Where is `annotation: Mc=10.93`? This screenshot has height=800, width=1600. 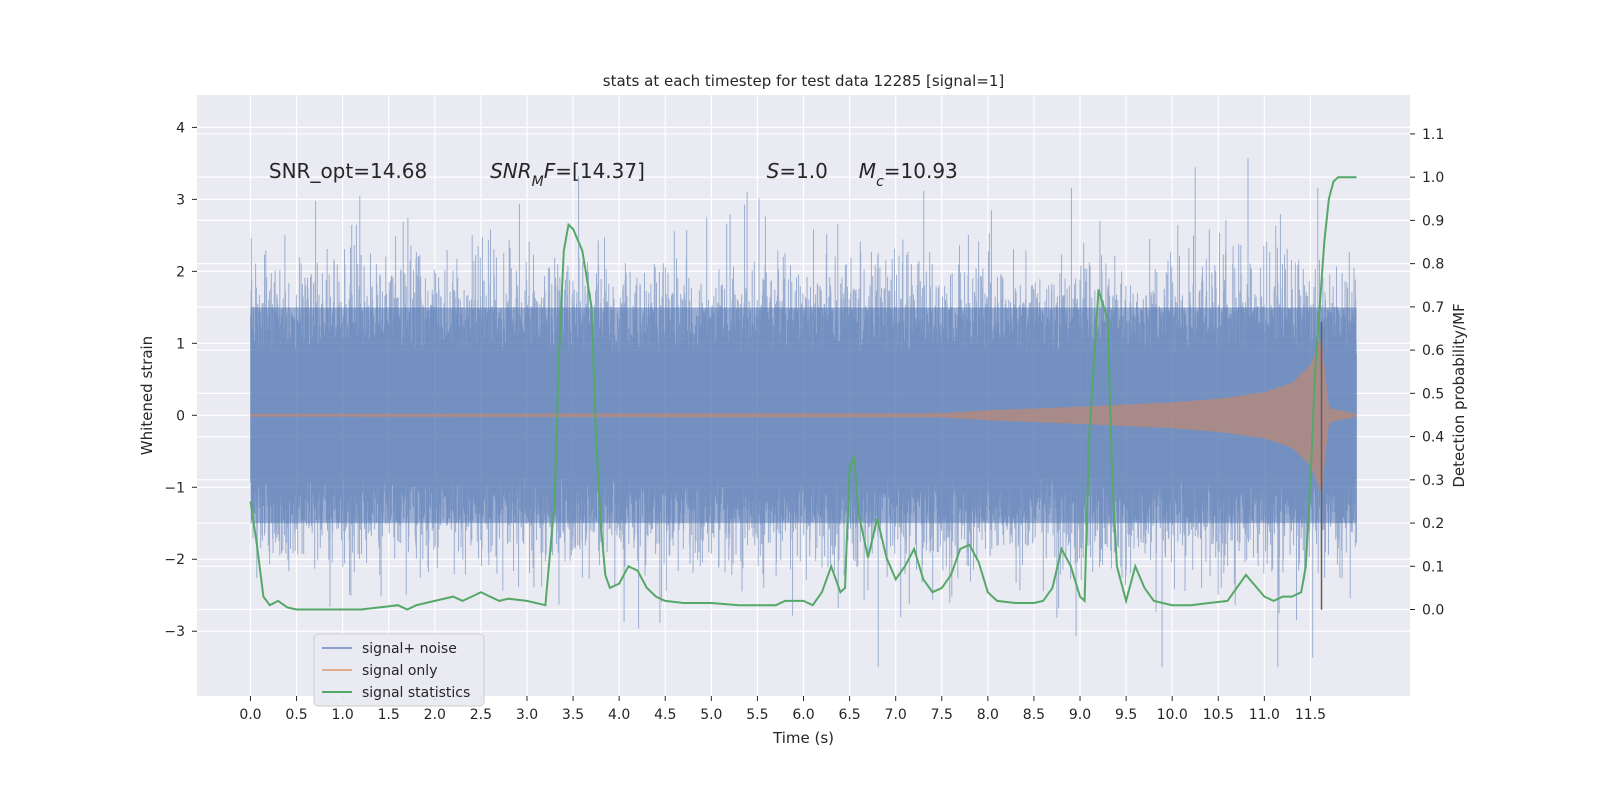
annotation: Mc=10.93 is located at coordinates (908, 174).